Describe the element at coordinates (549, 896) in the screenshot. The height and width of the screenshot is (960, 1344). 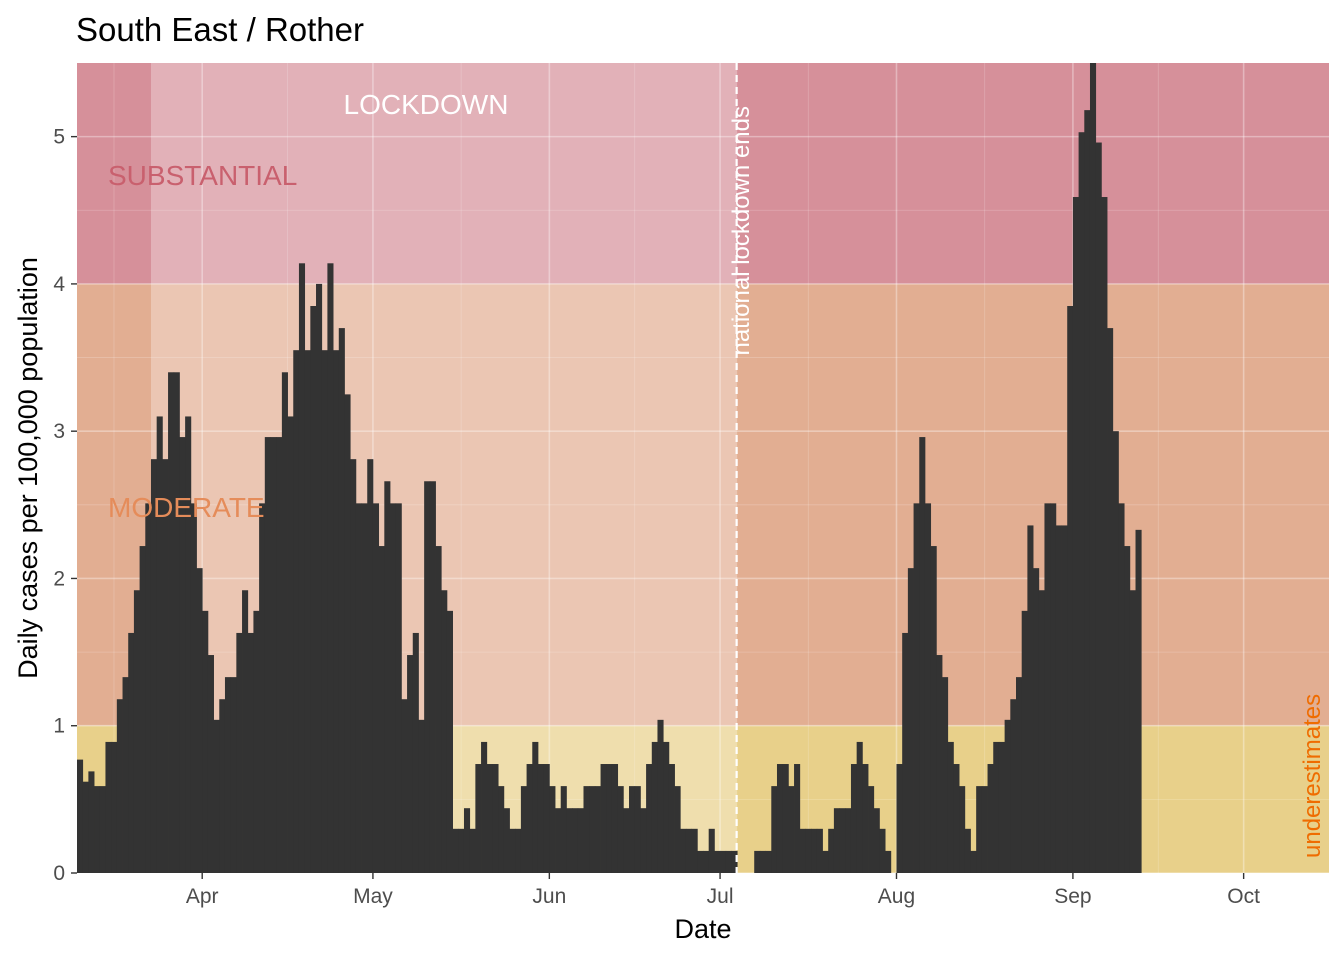
I see `x-tick-label: Jun` at that location.